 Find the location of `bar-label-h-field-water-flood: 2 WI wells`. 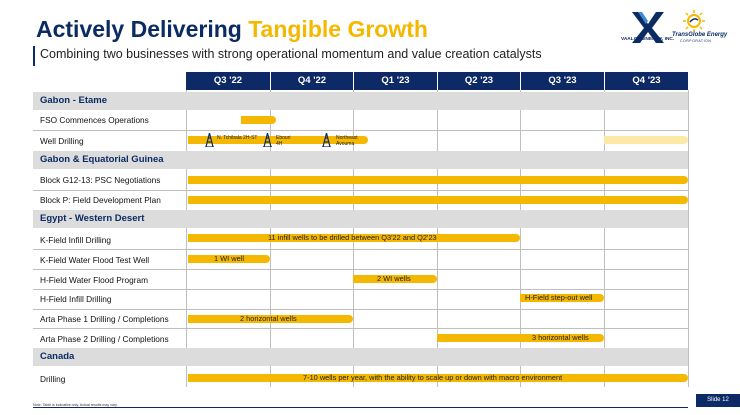

bar-label-h-field-water-flood: 2 WI wells is located at coordinates (394, 278).